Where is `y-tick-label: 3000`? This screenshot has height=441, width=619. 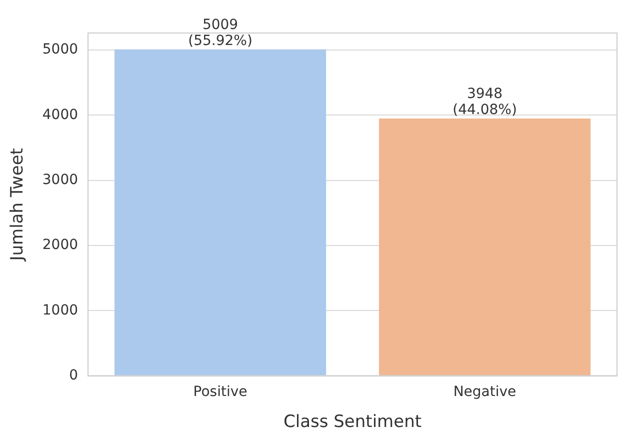 y-tick-label: 3000 is located at coordinates (60, 180).